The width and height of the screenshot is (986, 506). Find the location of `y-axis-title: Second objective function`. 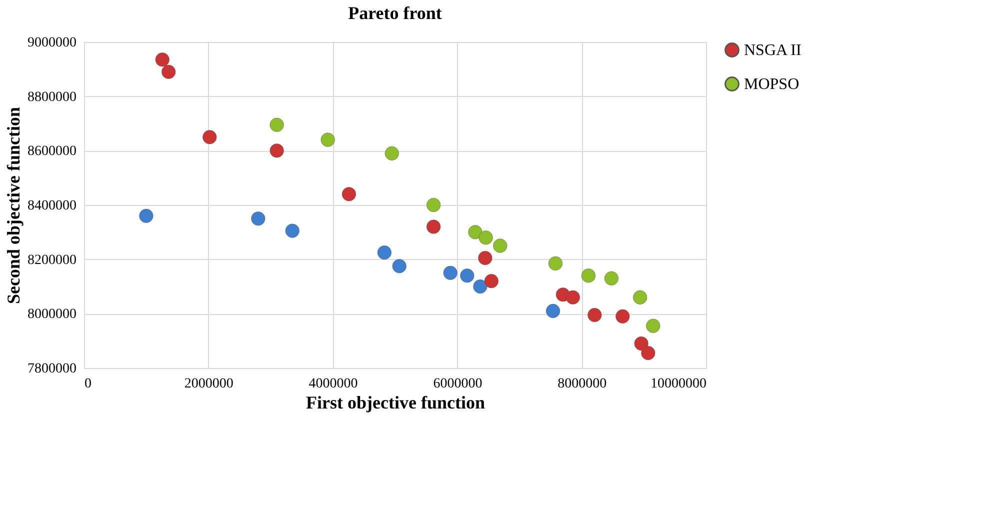

y-axis-title: Second objective function is located at coordinates (14, 205).